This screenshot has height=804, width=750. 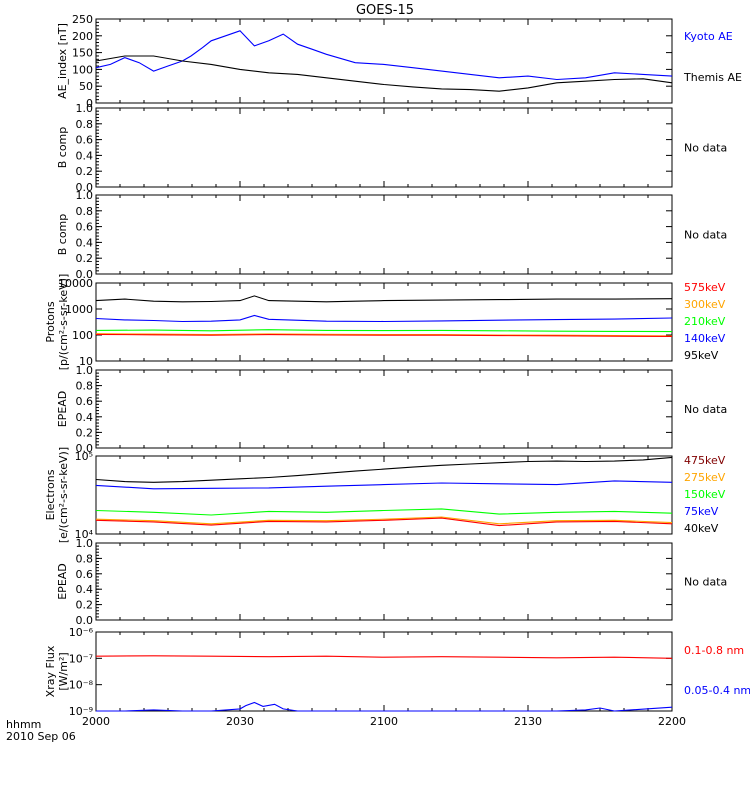 I want to click on y-axis-label: Protons, so click(x=50, y=321).